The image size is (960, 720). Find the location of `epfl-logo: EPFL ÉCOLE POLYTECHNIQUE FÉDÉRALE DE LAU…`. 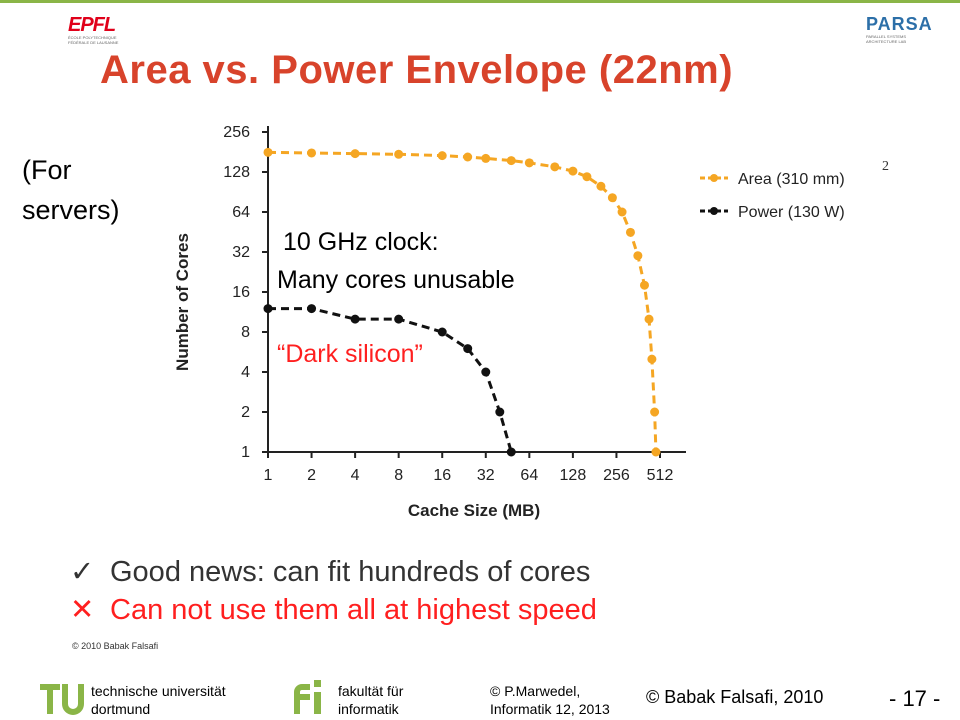

epfl-logo: EPFL ÉCOLE POLYTECHNIQUE FÉDÉRALE DE LAU… is located at coordinates (101, 32).